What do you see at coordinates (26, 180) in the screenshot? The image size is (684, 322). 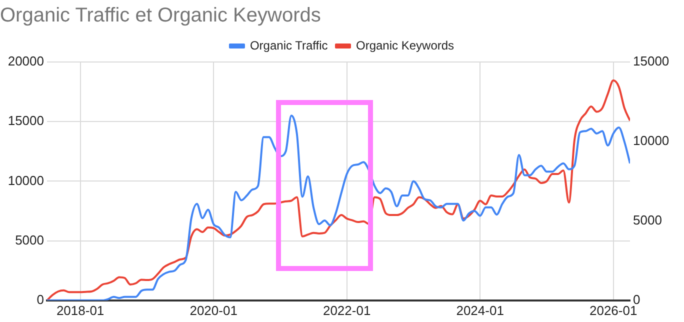 I see `y-tick-label: 10000` at bounding box center [26, 180].